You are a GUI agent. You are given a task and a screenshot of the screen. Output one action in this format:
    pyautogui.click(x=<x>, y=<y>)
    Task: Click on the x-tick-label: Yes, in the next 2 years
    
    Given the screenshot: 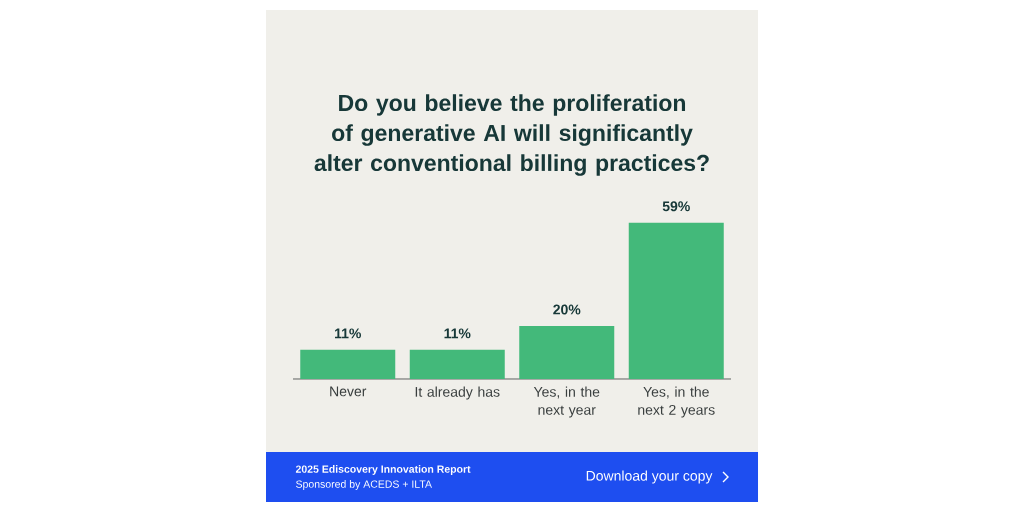 What is the action you would take?
    pyautogui.click(x=676, y=402)
    